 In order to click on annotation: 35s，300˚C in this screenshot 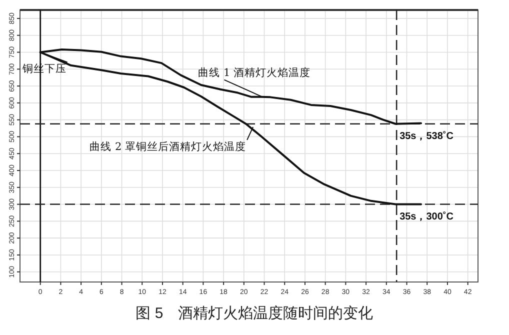, I will do `click(427, 216)`.